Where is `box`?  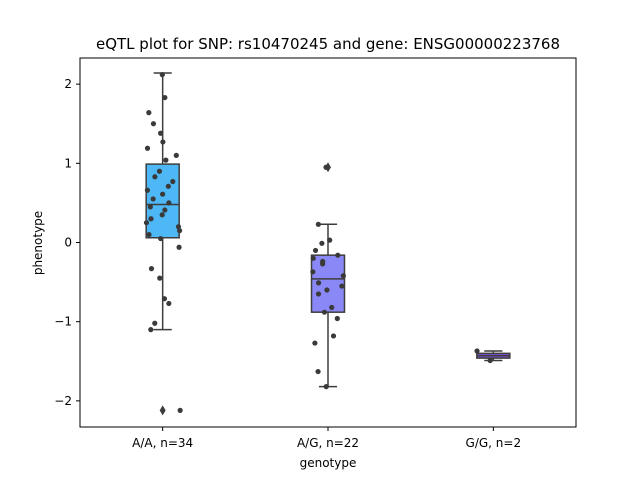 box is located at coordinates (162, 201).